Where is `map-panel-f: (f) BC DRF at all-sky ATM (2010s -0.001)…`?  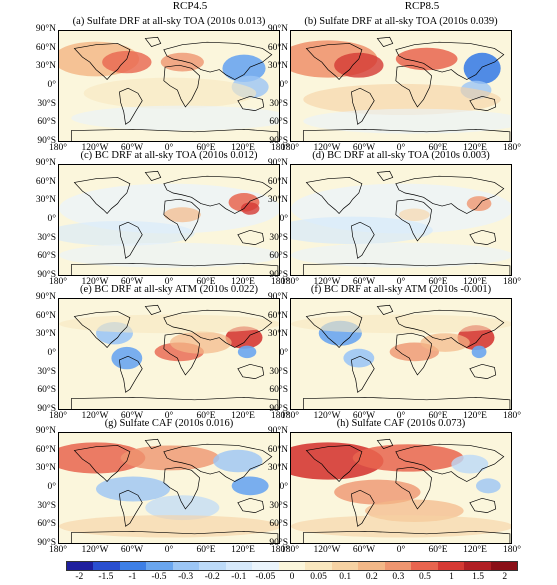 map-panel-f: (f) BC DRF at all-sky ATM (2010s -0.001)… is located at coordinates (394, 352).